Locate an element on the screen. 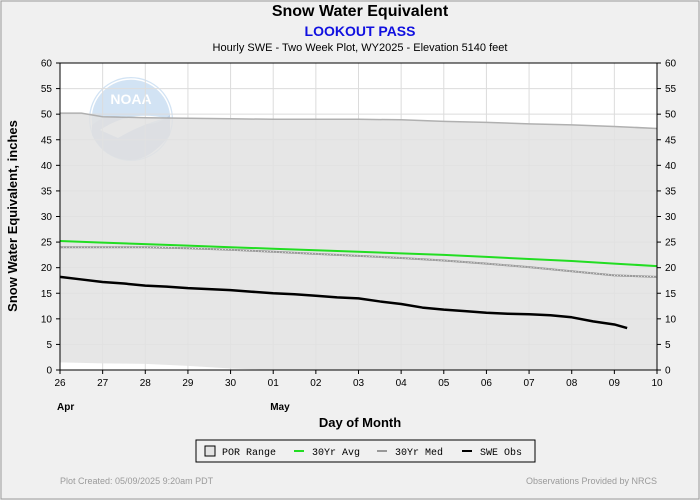 Image resolution: width=700 pixels, height=500 pixels. y-tick-label-left: 55 is located at coordinates (47, 89).